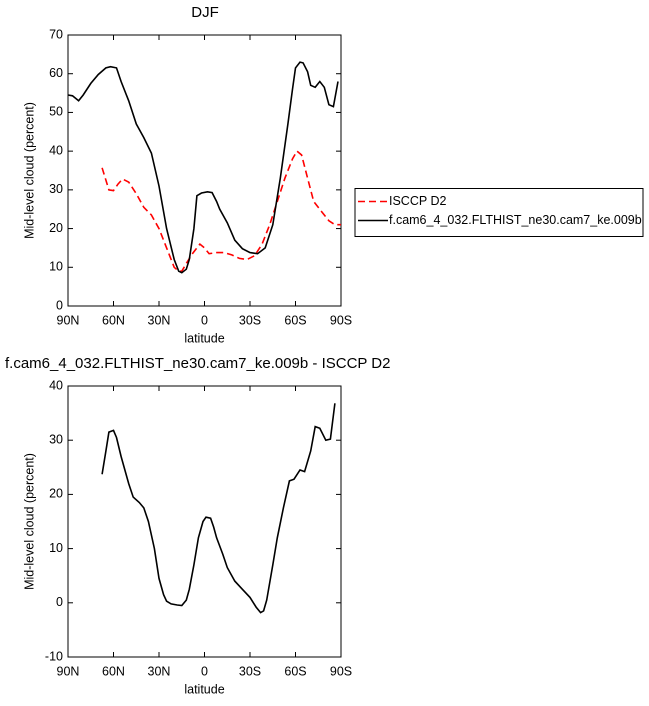  What do you see at coordinates (56, 34) in the screenshot?
I see `y-tick-label: 70` at bounding box center [56, 34].